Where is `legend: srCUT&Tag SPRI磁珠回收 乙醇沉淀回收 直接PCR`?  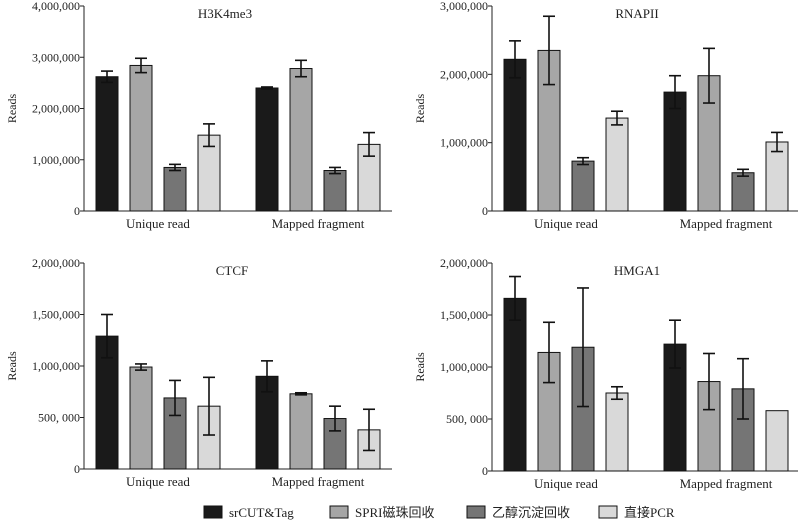 legend: srCUT&Tag SPRI磁珠回收 乙醇沉淀回收 直接PCR is located at coordinates (439, 512).